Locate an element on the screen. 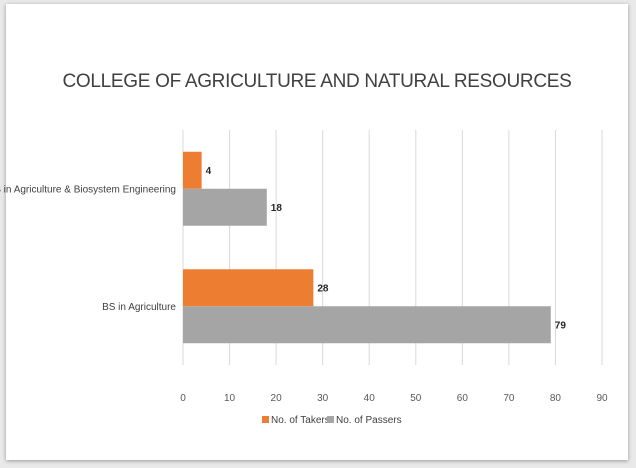  x-tick-label: 20 is located at coordinates (277, 398).